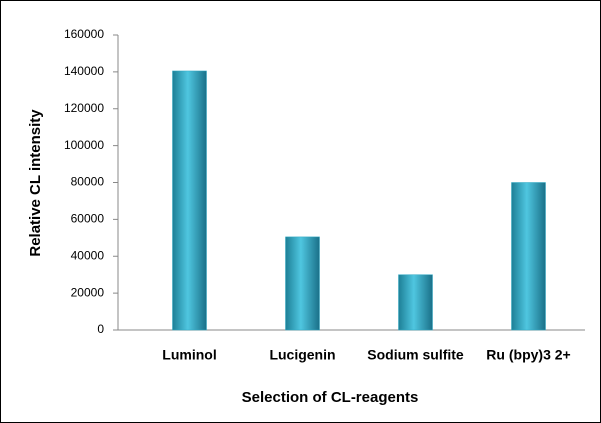 This screenshot has width=601, height=423. Describe the element at coordinates (302, 355) in the screenshot. I see `x-tick-label: Lucigenin` at that location.